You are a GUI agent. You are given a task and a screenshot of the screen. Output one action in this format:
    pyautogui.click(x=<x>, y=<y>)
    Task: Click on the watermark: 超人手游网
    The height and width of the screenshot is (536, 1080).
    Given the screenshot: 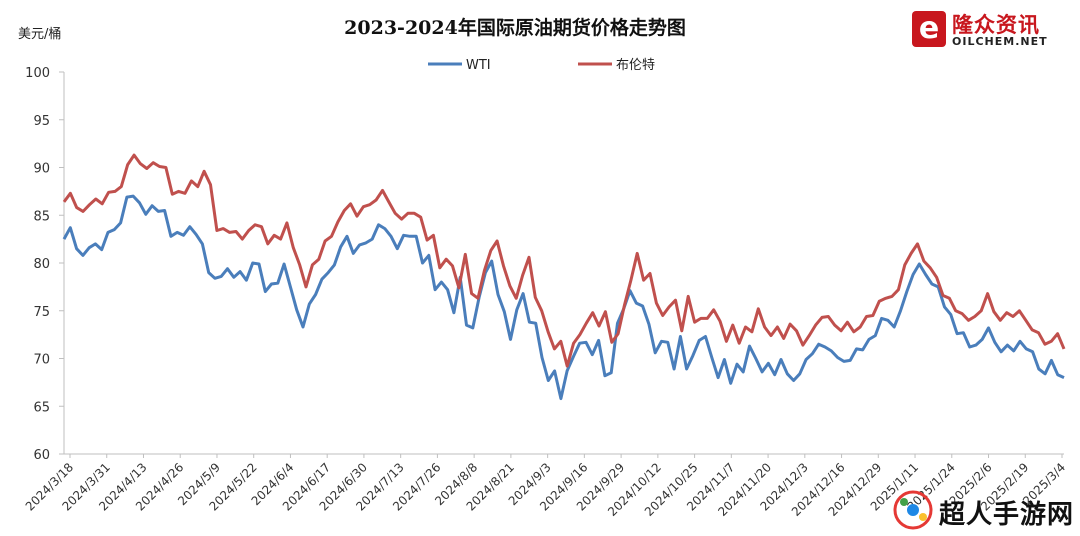 What is the action you would take?
    pyautogui.click(x=982, y=510)
    